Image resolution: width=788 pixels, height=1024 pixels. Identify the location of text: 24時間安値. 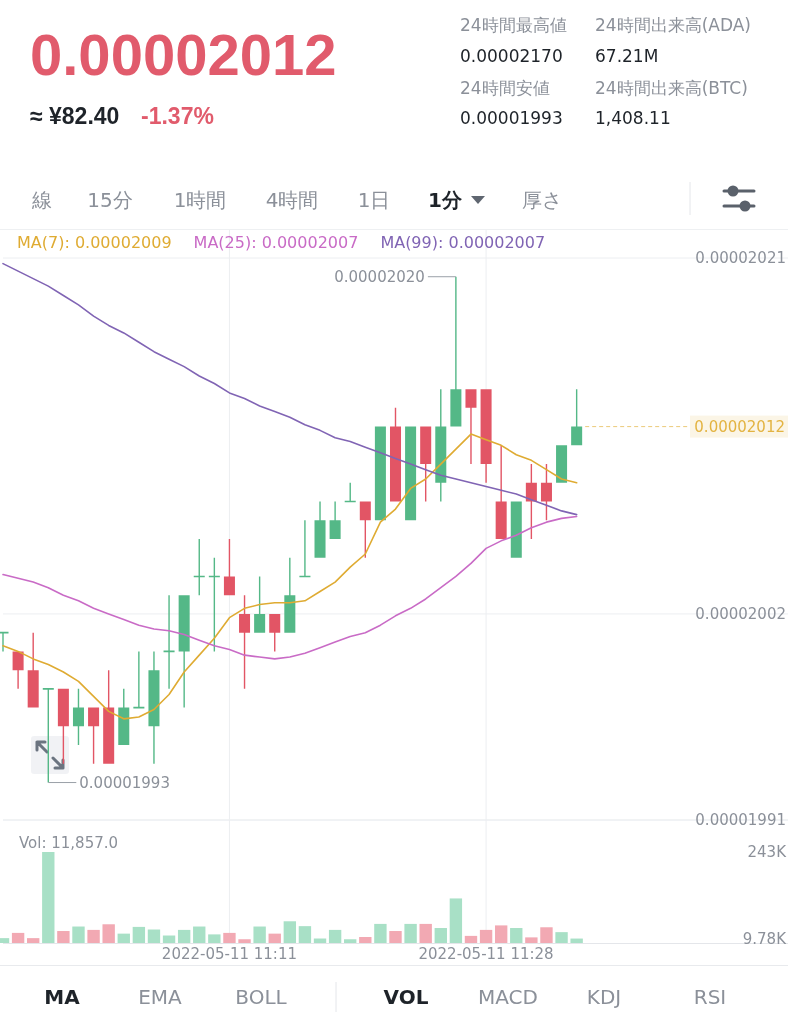
(505, 88).